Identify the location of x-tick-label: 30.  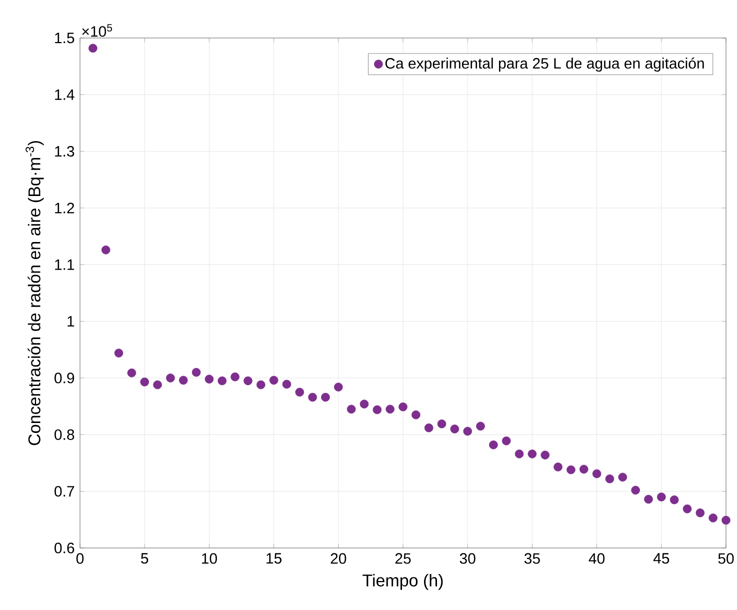
(468, 558).